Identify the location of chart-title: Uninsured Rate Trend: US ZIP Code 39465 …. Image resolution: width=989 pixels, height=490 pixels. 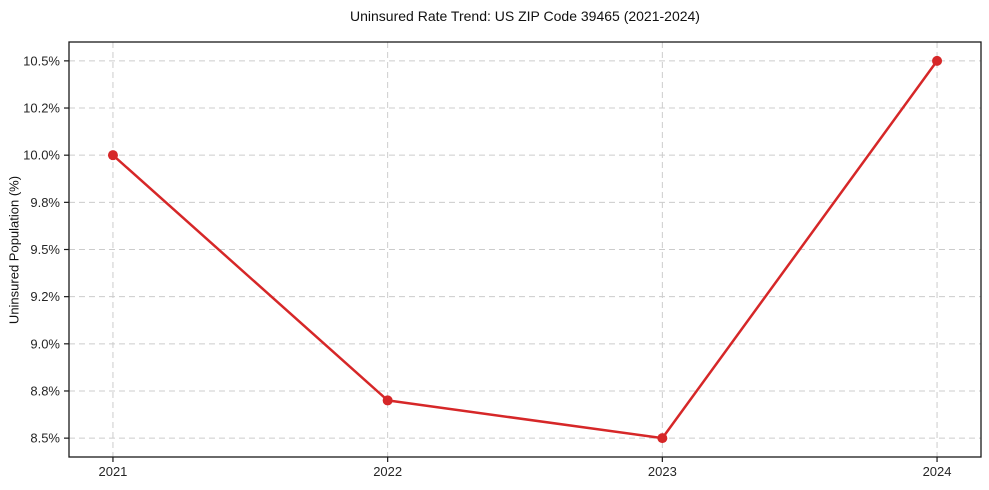
(525, 16).